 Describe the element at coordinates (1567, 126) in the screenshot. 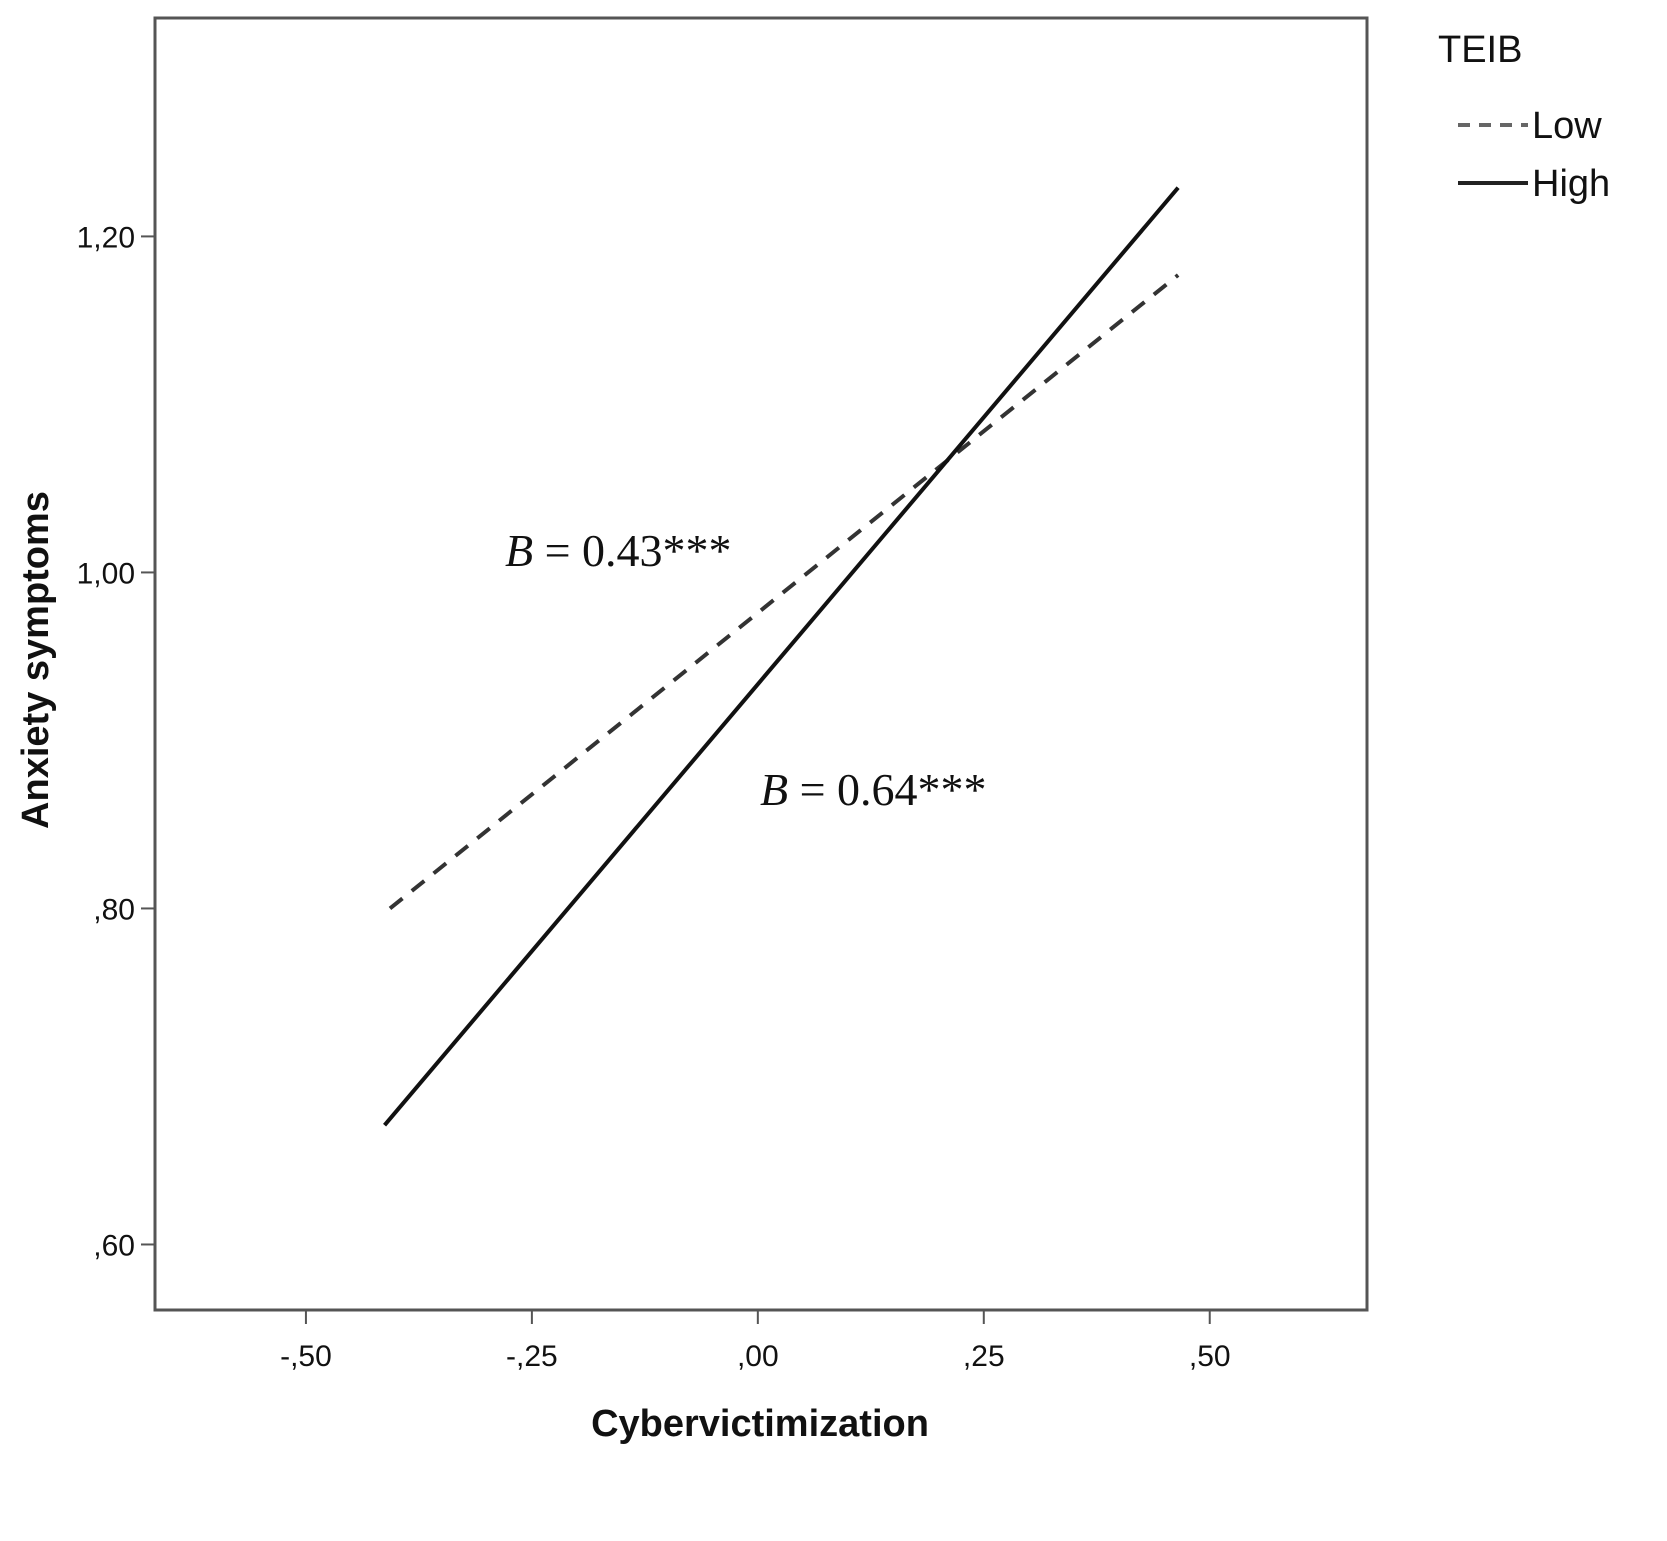

I see `legend-label-low: Low` at that location.